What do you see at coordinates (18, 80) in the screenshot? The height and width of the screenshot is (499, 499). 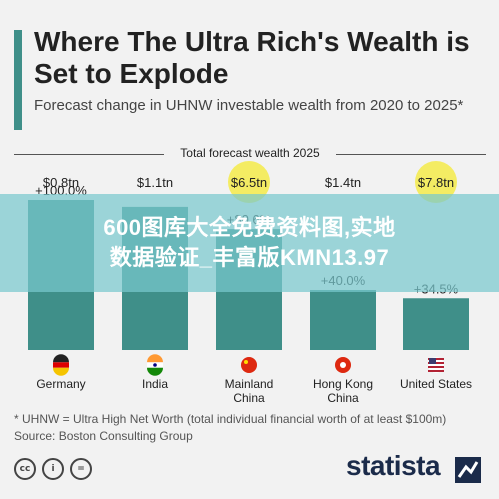 I see `accent-bar` at bounding box center [18, 80].